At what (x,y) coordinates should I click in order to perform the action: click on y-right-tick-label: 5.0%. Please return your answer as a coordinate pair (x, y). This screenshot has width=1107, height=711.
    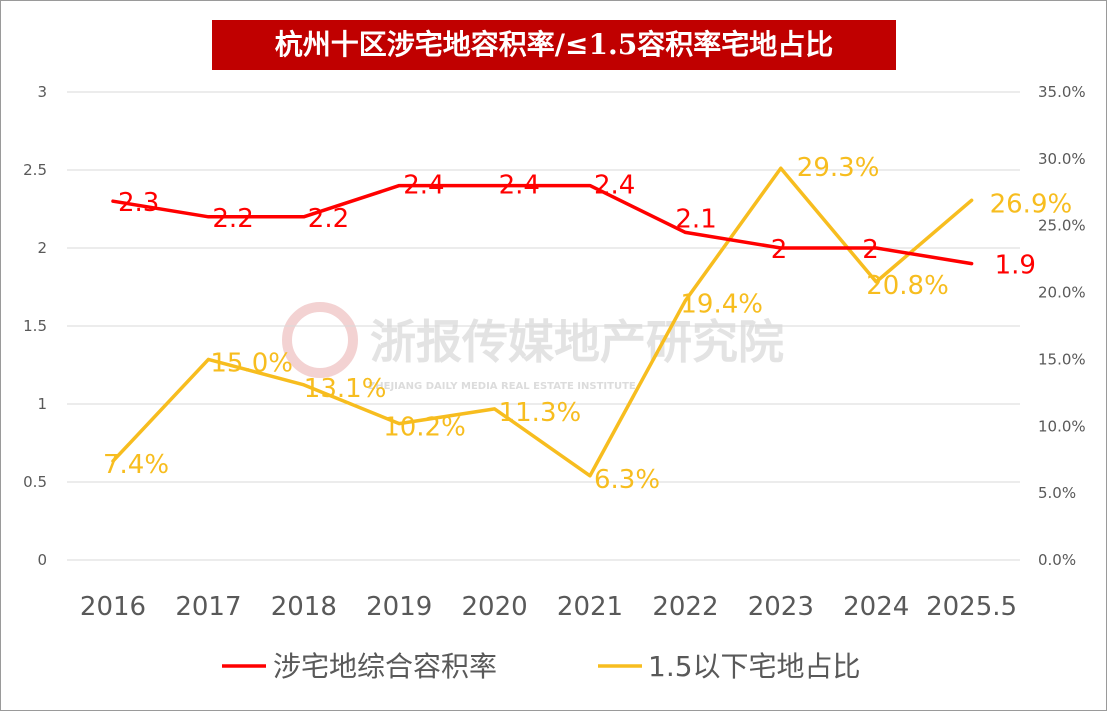
    Looking at the image, I should click on (1057, 493).